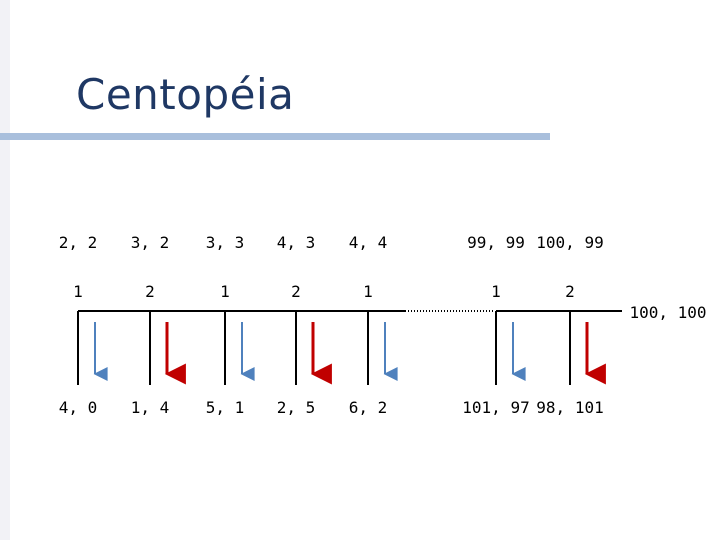 The image size is (720, 540). What do you see at coordinates (275, 136) in the screenshot?
I see `title-underline` at bounding box center [275, 136].